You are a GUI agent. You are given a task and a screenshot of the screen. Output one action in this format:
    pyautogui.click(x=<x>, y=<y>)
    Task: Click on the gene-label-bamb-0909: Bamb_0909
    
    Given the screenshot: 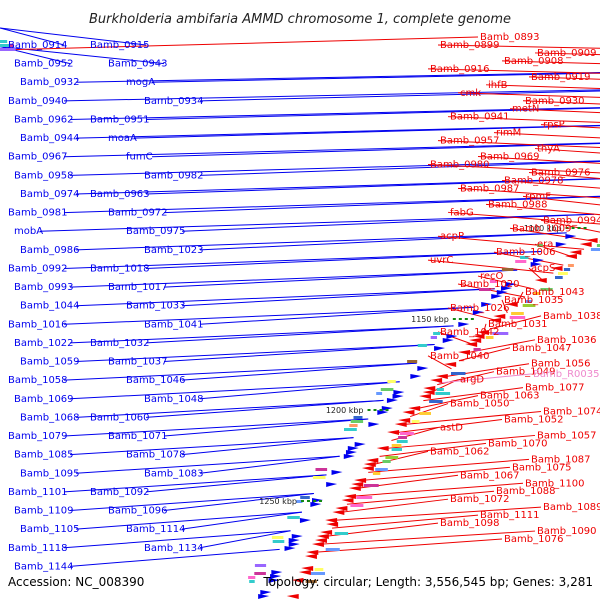 What is the action you would take?
    pyautogui.click(x=567, y=53)
    